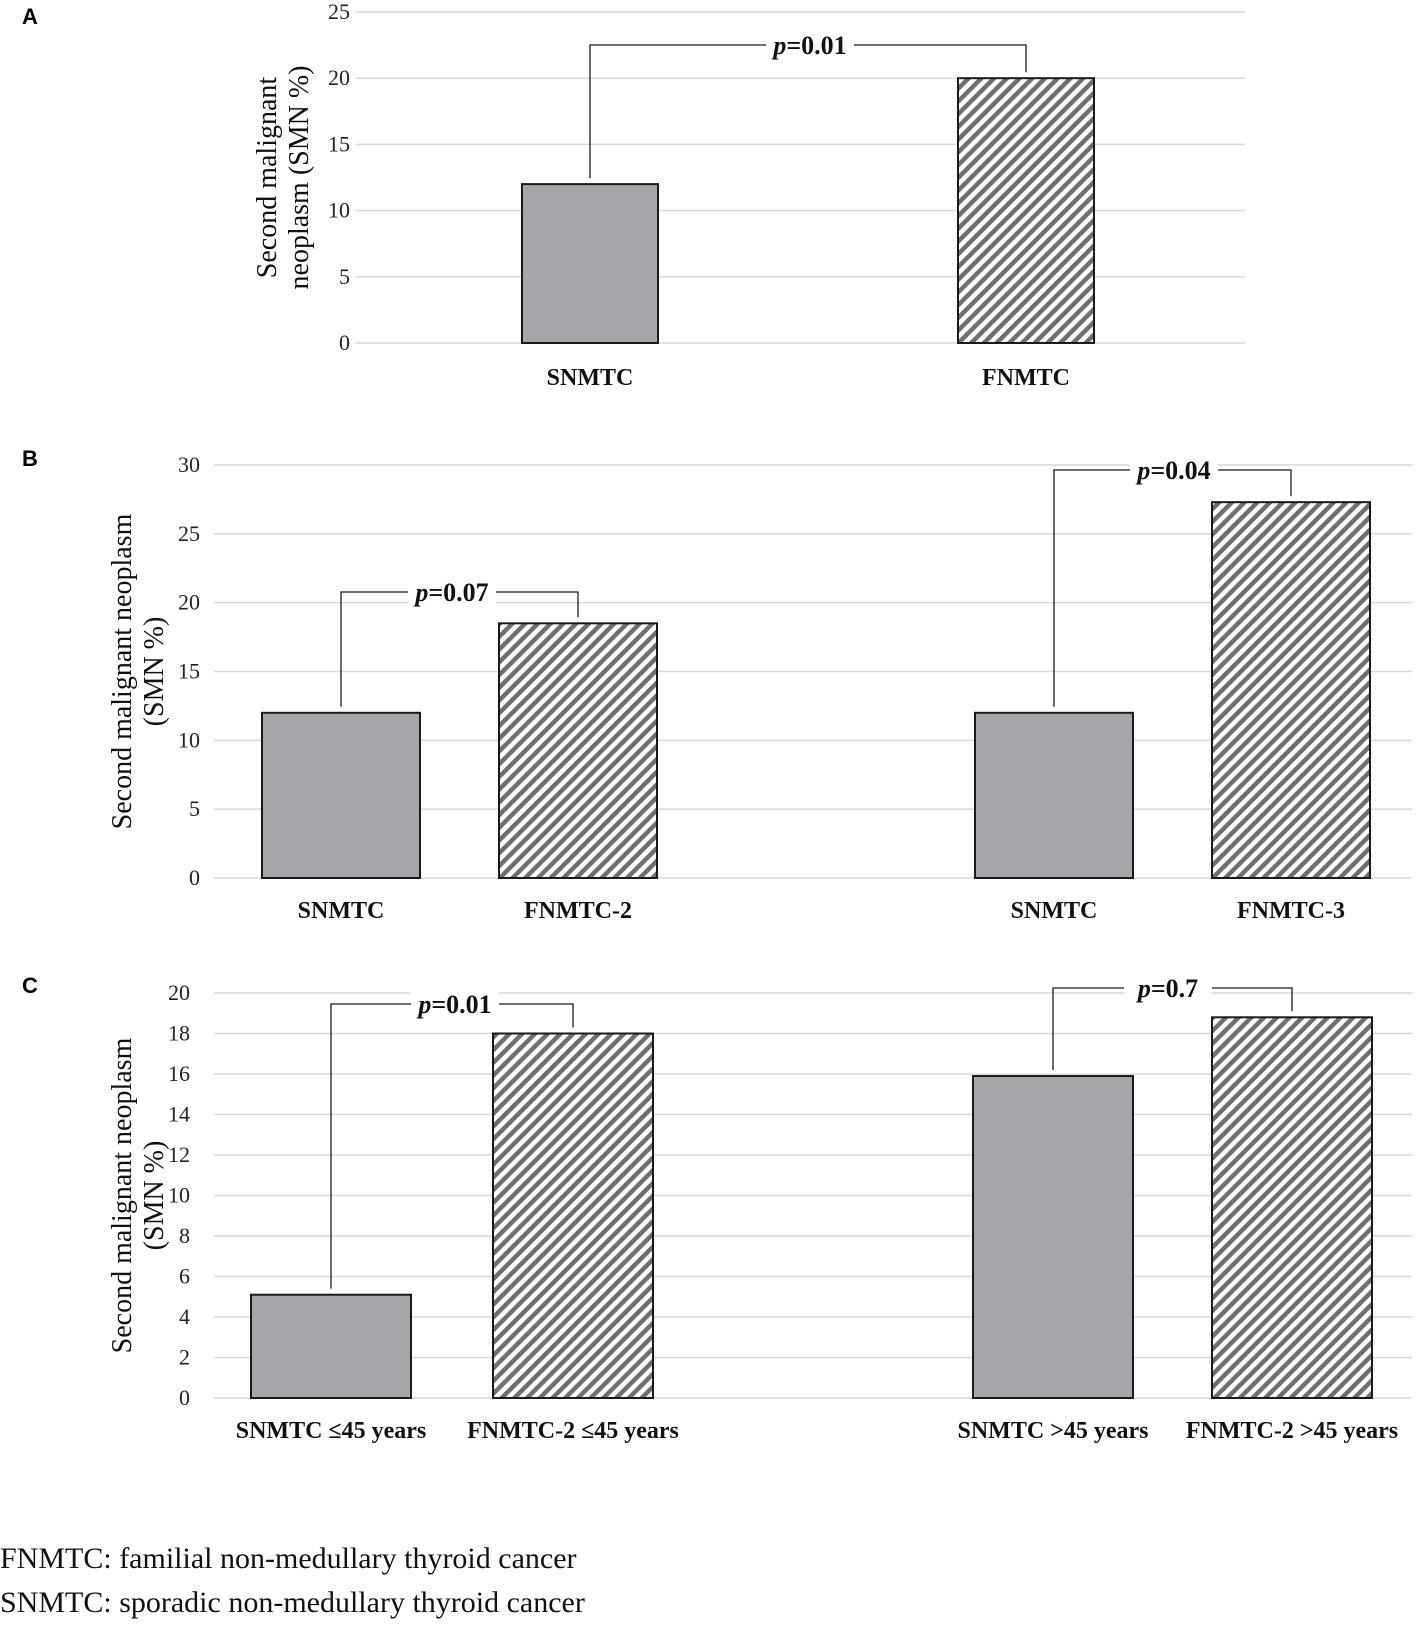 Image resolution: width=1417 pixels, height=1628 pixels. Describe the element at coordinates (179, 1033) in the screenshot. I see `y-tick-label: 18` at that location.